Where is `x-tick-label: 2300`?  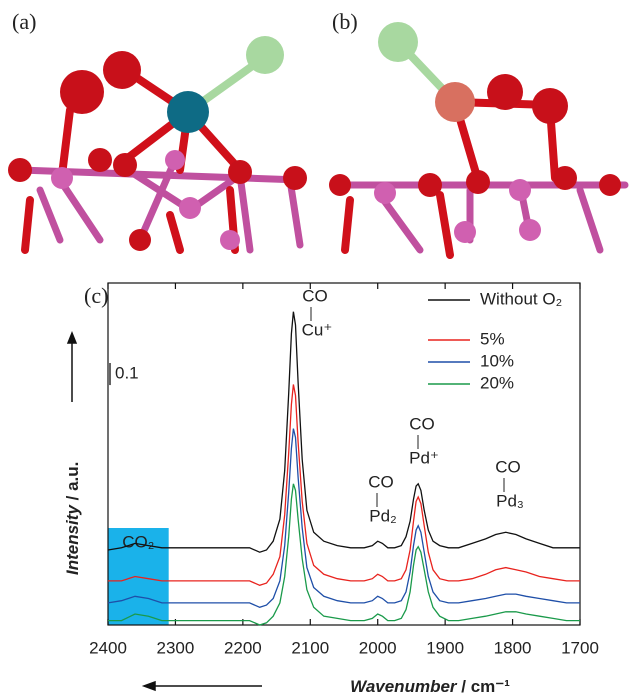
x-tick-label: 2300 is located at coordinates (176, 647).